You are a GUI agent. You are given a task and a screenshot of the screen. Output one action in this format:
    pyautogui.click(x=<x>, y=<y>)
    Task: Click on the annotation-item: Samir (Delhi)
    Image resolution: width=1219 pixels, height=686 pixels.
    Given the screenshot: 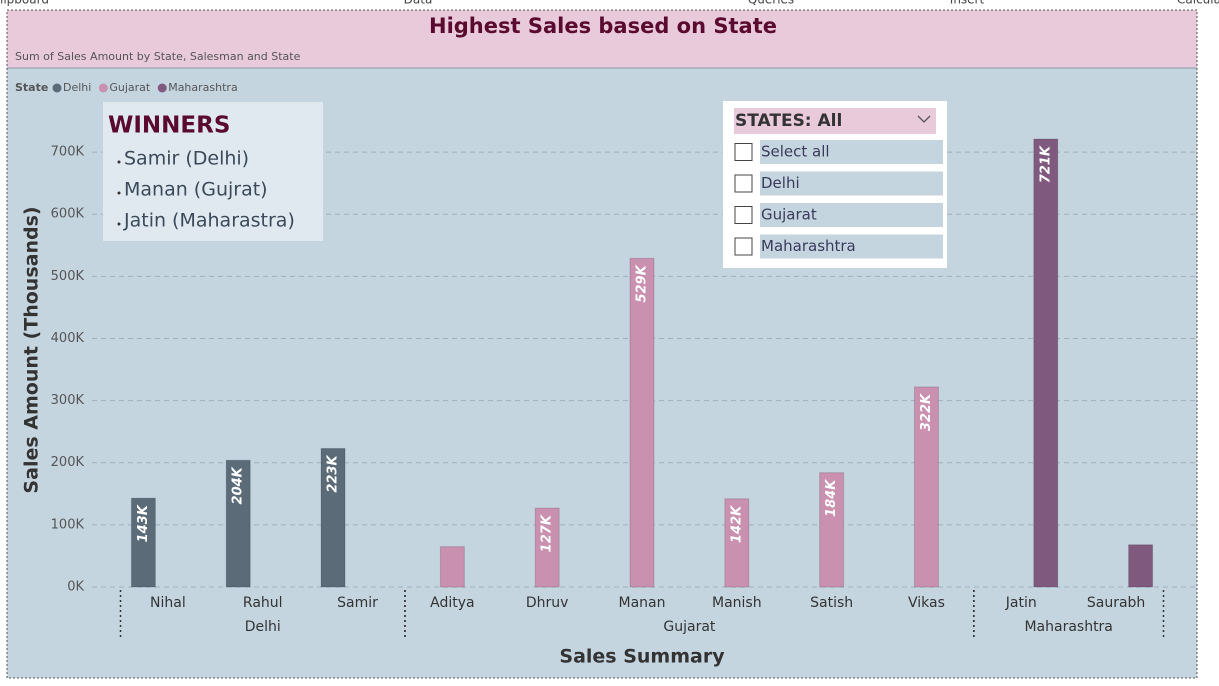 What is the action you would take?
    pyautogui.click(x=186, y=159)
    